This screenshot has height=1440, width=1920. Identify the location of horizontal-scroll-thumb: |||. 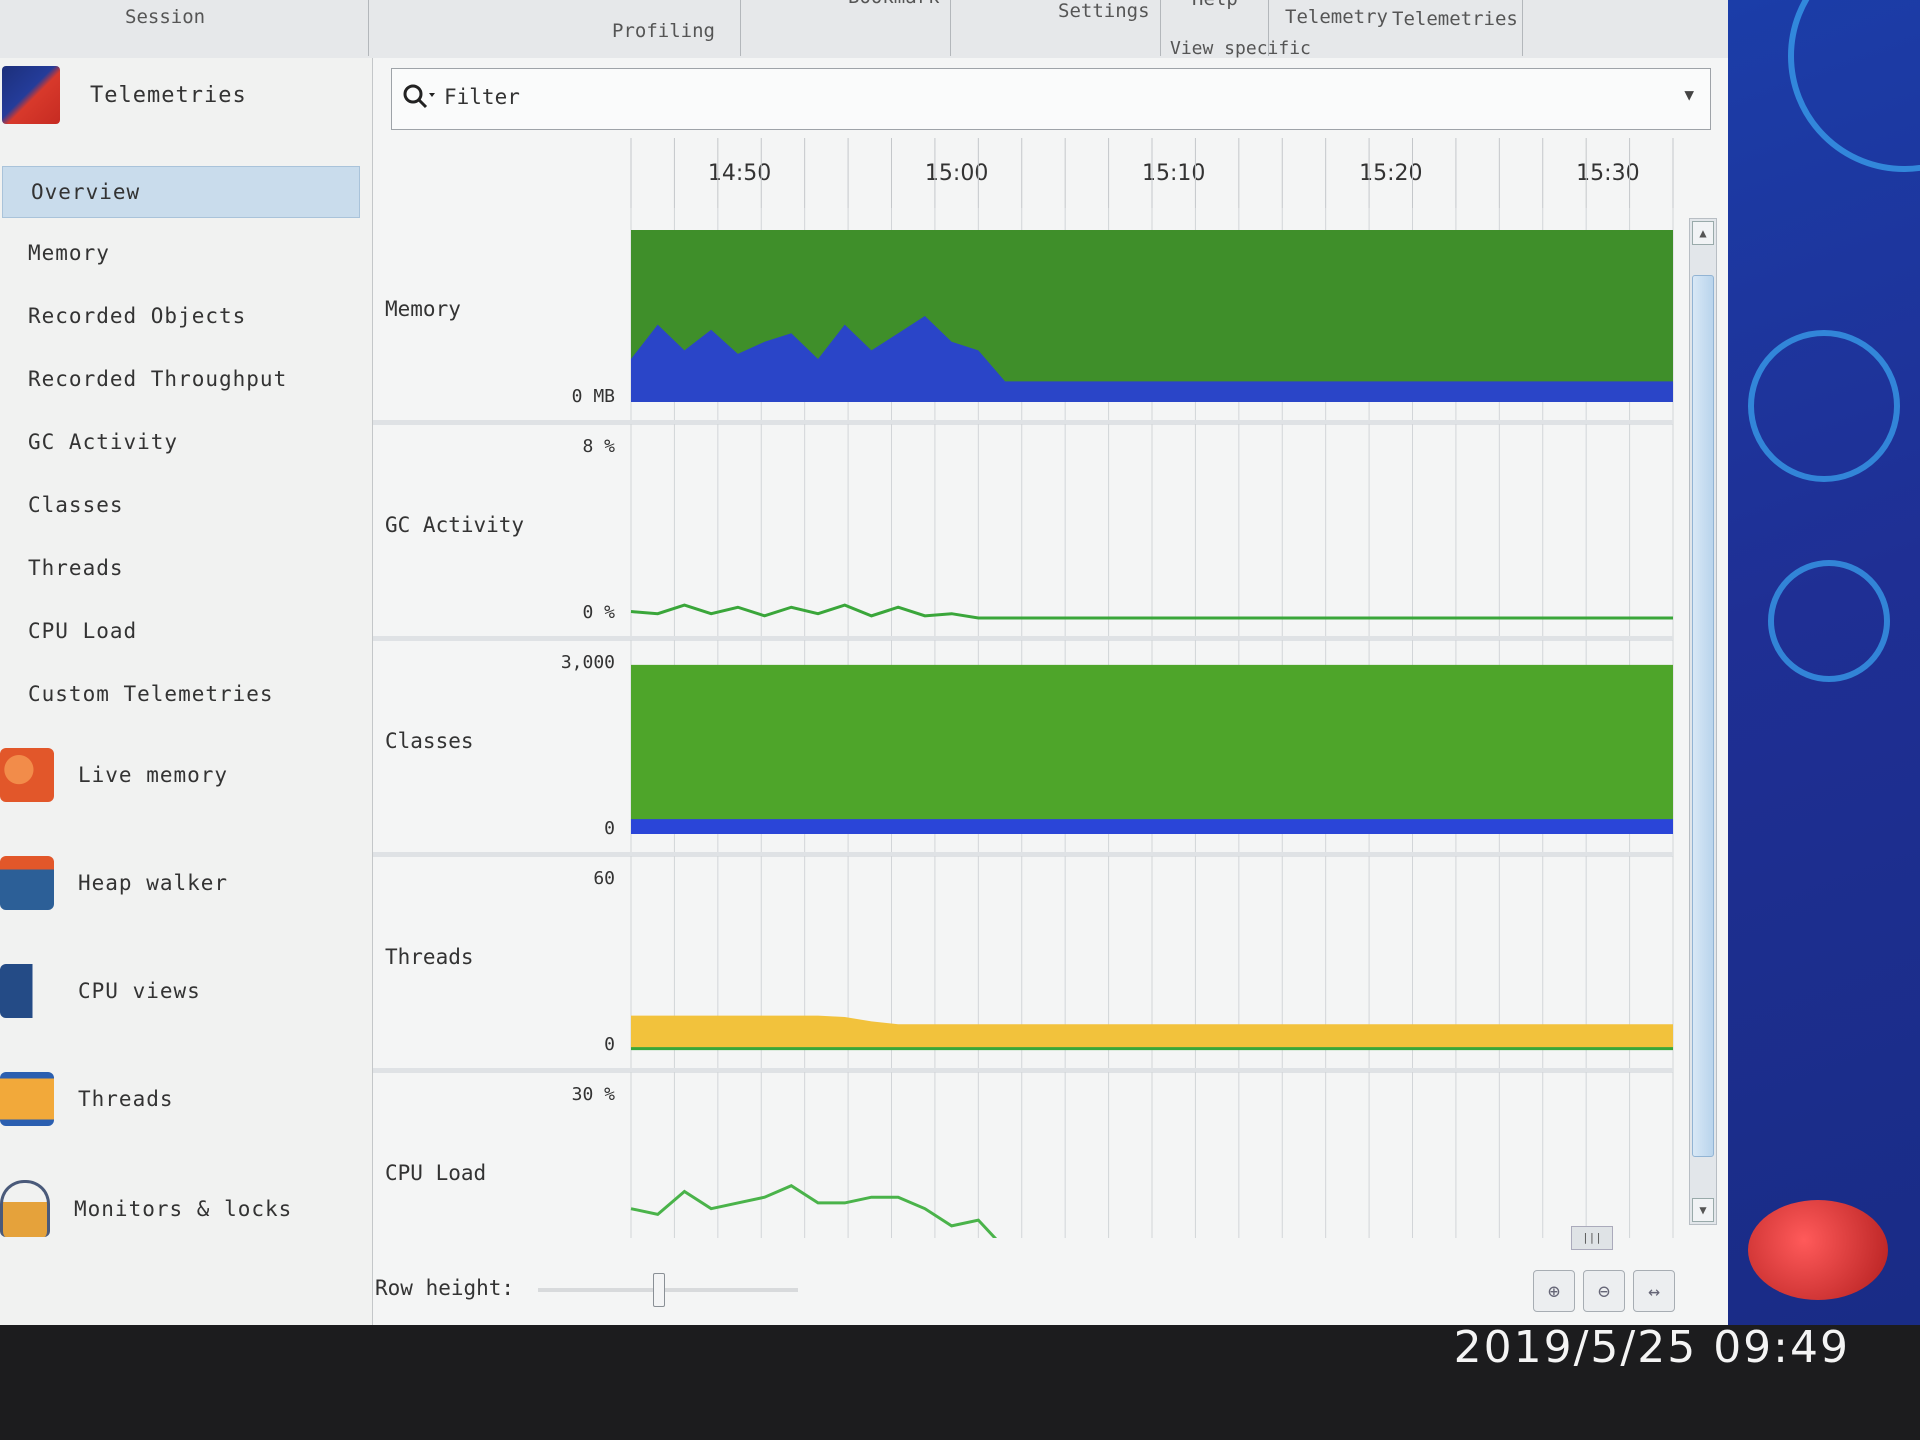
(1592, 1238).